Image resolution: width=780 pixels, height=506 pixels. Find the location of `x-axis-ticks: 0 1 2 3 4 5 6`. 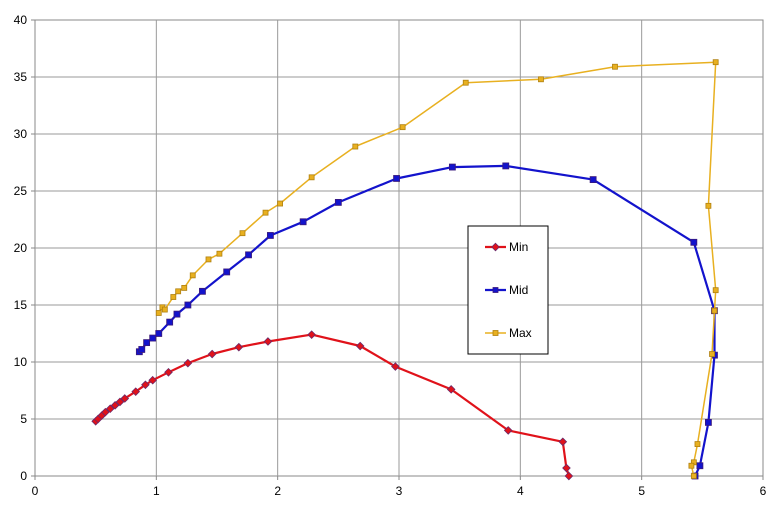

x-axis-ticks: 0 1 2 3 4 5 6 is located at coordinates (399, 487).